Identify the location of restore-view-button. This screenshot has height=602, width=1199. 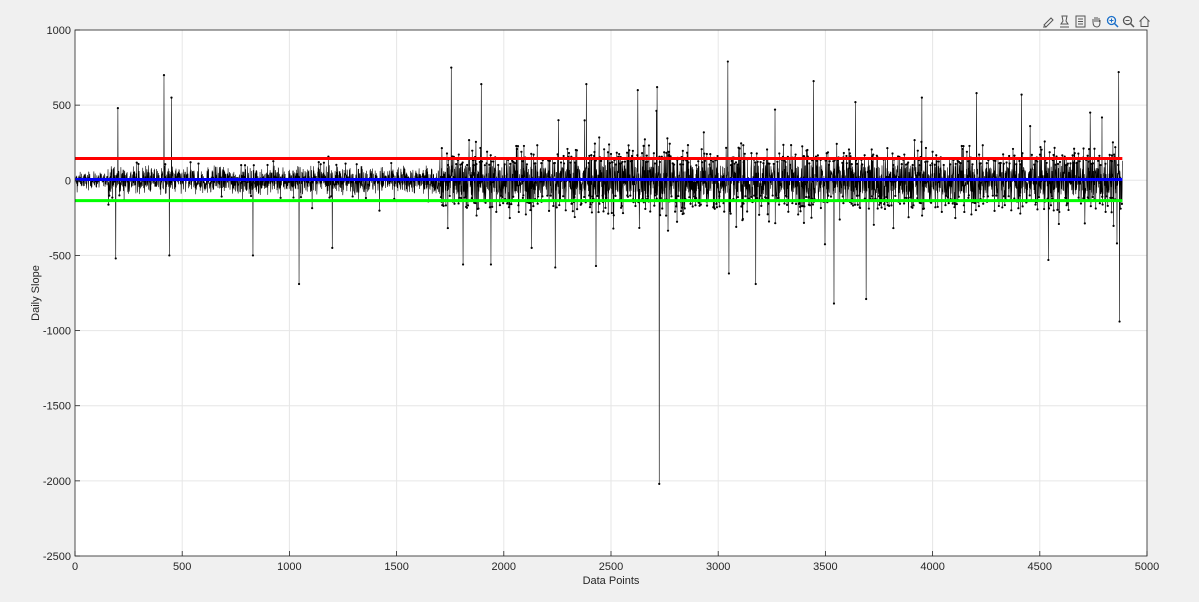
(1144, 21).